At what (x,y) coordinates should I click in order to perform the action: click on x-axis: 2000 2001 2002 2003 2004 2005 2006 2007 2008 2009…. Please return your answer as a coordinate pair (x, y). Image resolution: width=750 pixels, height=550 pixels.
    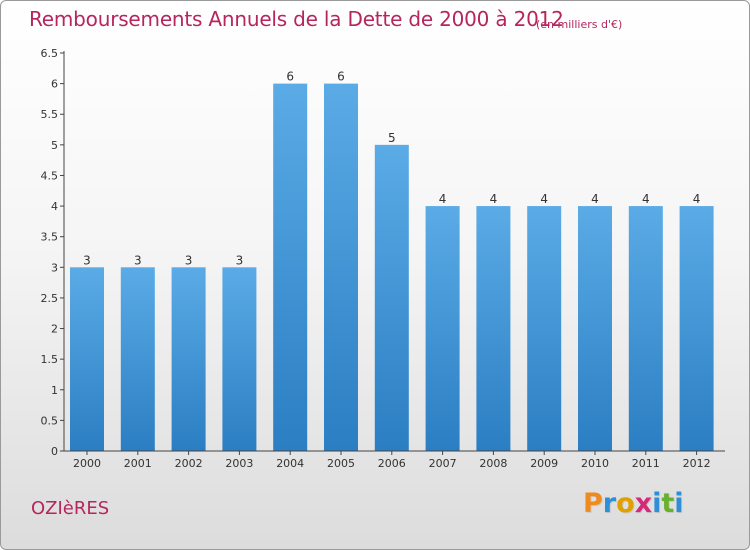
    Looking at the image, I should click on (394, 460).